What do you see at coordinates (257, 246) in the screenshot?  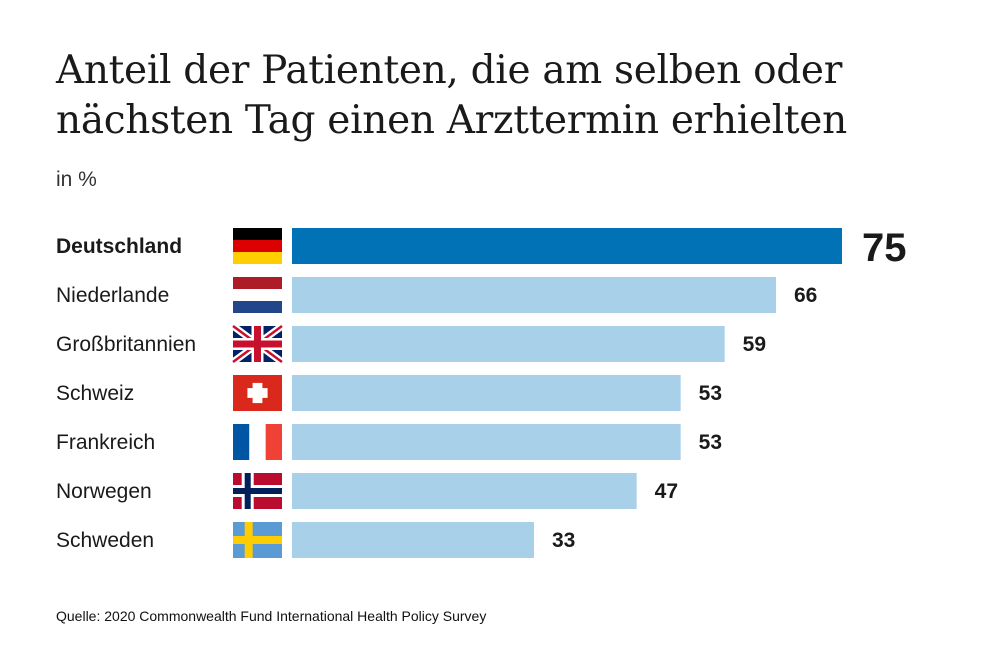 I see `germany-flag-icon` at bounding box center [257, 246].